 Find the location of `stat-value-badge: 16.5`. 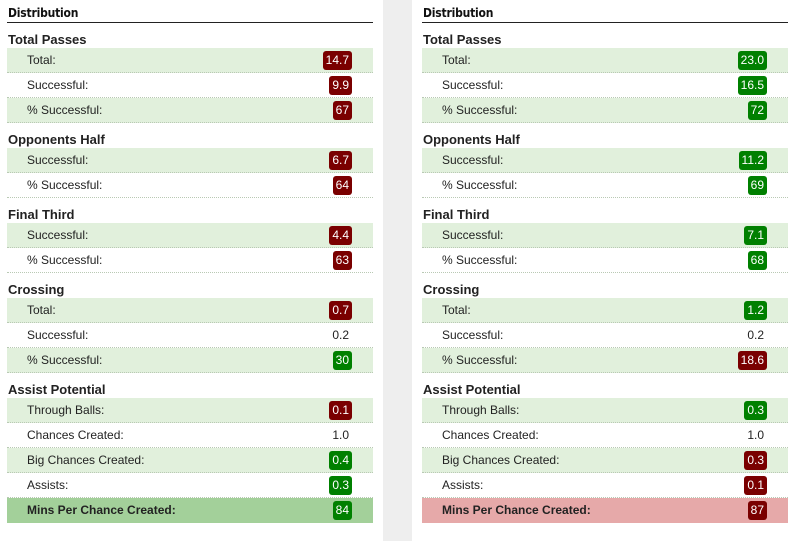

stat-value-badge: 16.5 is located at coordinates (752, 85).